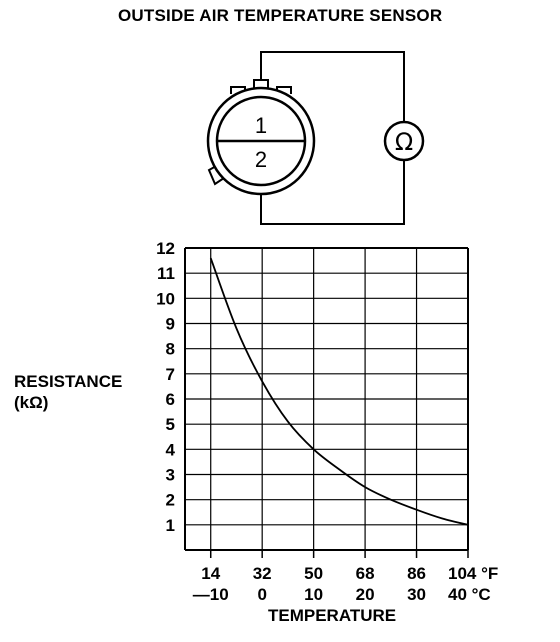  I want to click on x-tick-label-f: 86, so click(416, 573).